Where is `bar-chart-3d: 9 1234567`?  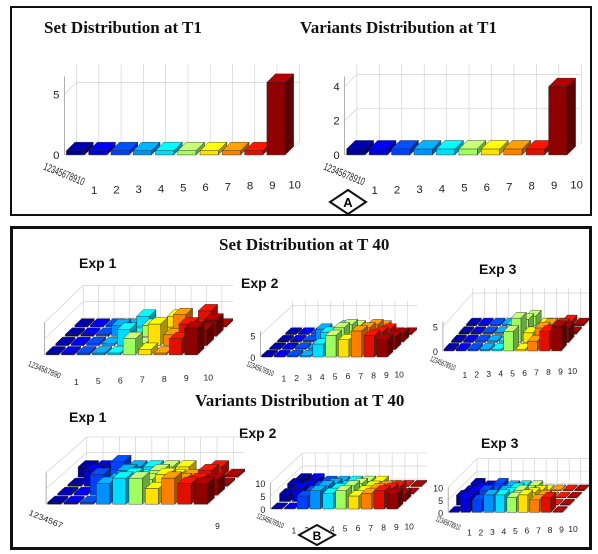
bar-chart-3d: 9 1234567 is located at coordinates (136, 483).